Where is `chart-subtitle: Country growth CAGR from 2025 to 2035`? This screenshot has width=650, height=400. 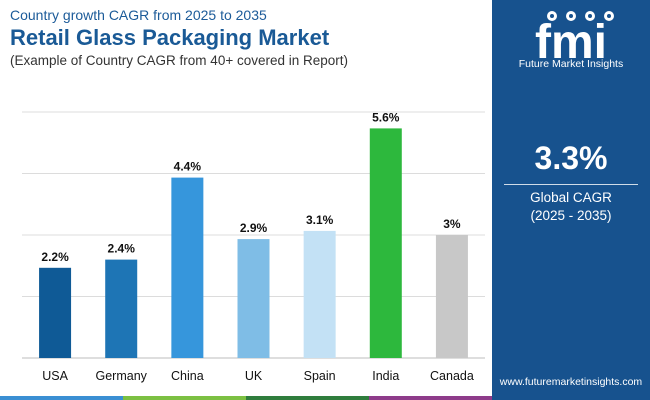 chart-subtitle: Country growth CAGR from 2025 to 2035 is located at coordinates (138, 15).